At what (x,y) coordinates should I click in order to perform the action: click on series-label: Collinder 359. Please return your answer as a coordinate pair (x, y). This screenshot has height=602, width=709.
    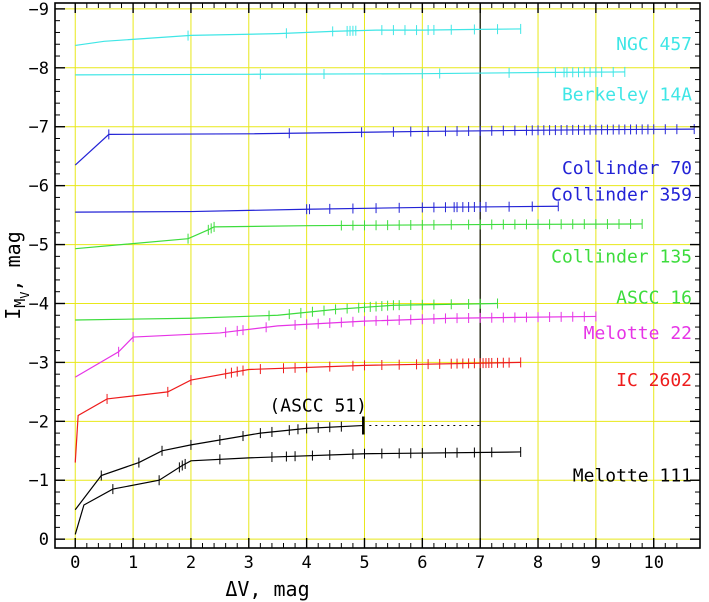
    Looking at the image, I should click on (621, 194).